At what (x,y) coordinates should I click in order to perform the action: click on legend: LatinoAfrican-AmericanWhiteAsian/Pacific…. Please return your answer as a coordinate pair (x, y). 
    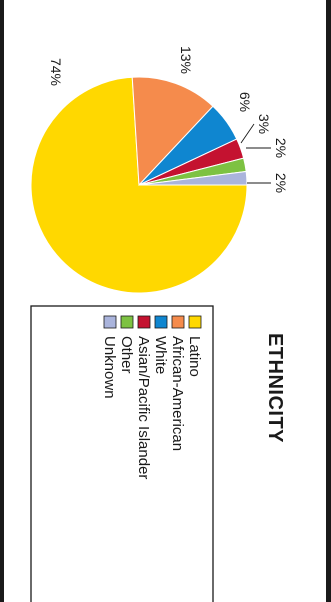
    Looking at the image, I should click on (152, 397).